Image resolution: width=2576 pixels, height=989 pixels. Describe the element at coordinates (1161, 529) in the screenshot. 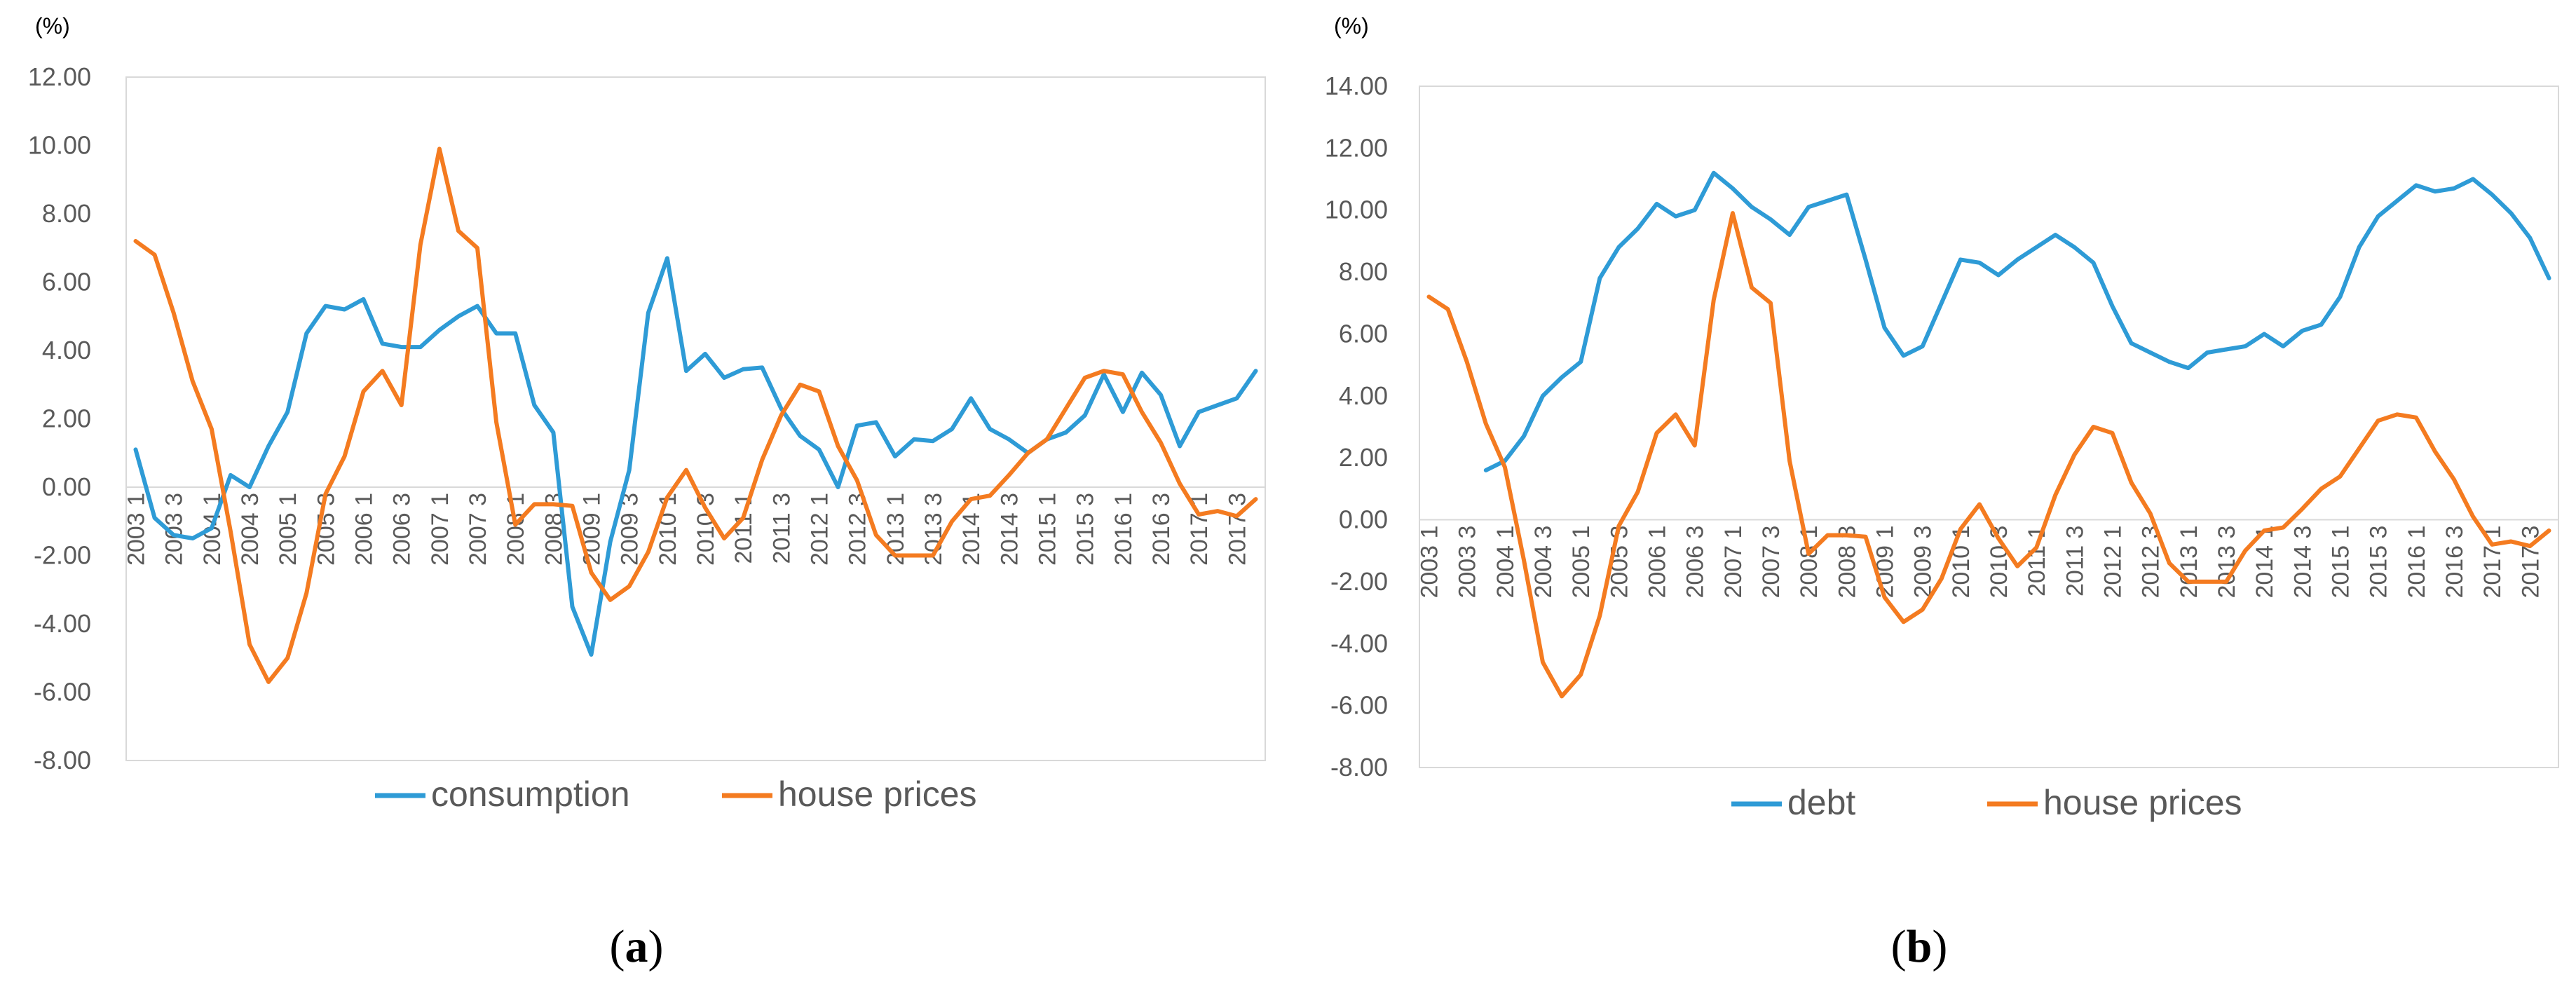

I see `panel-a-x-tick-label: 2016 3` at that location.